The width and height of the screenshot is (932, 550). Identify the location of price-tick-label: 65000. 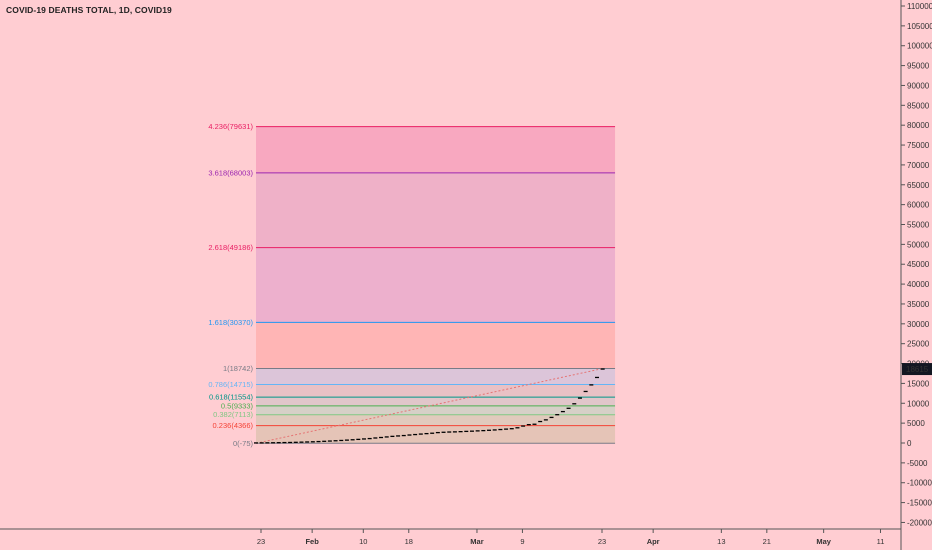
(918, 185).